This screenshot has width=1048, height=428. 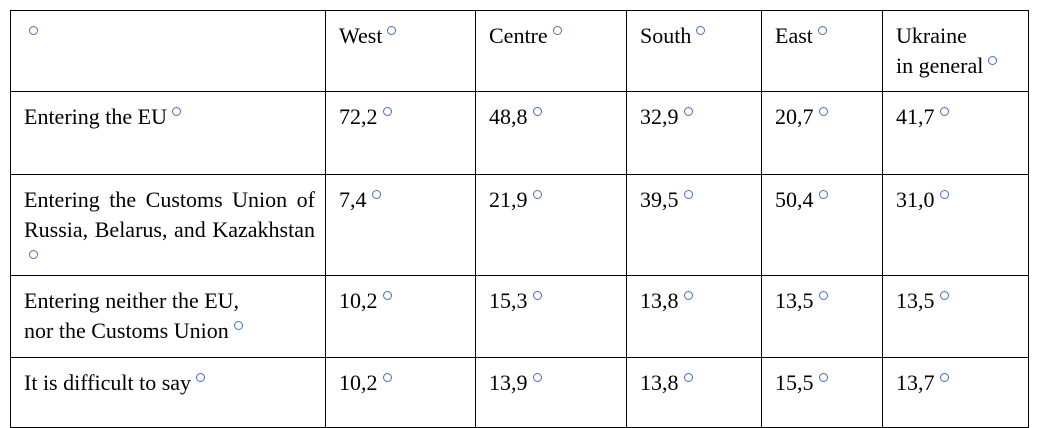 I want to click on column-header: West, so click(x=361, y=35).